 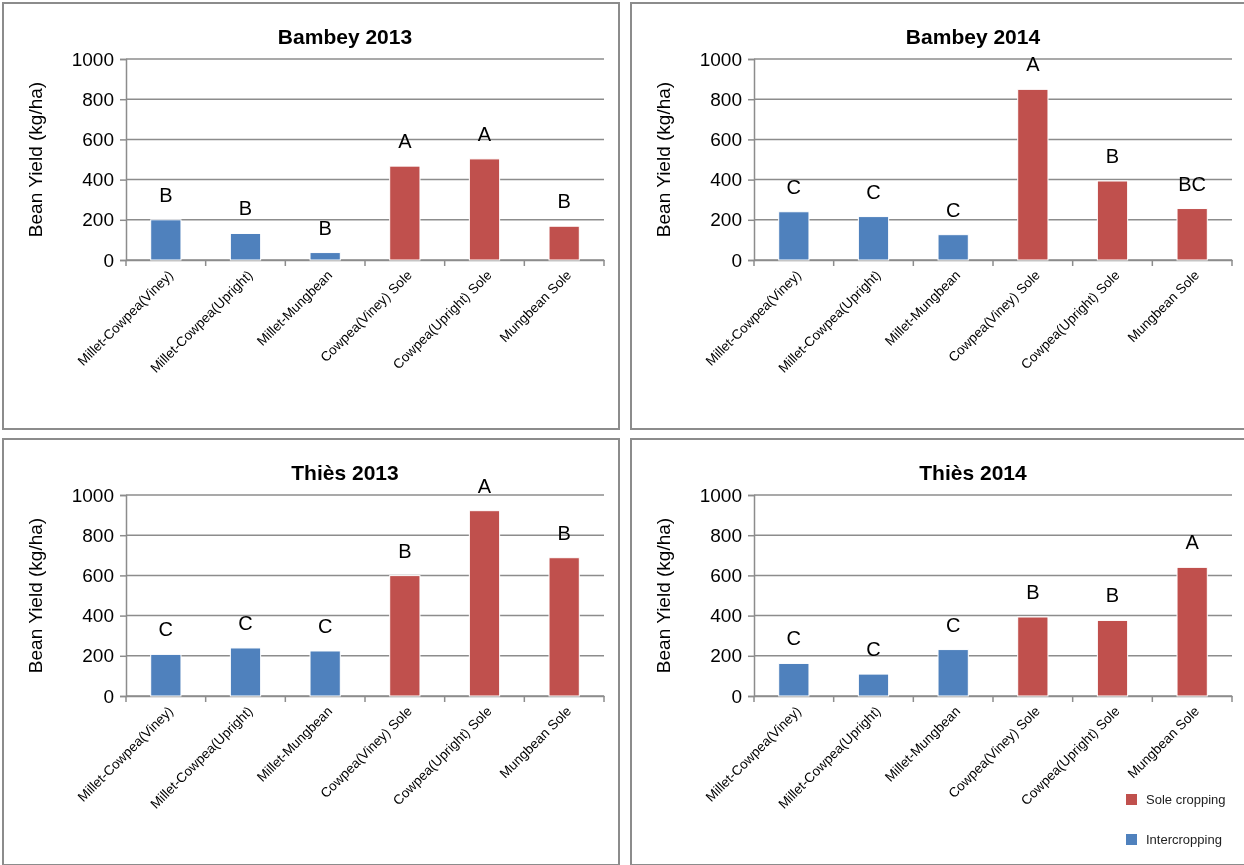 I want to click on legend-label: Sole cropping, so click(x=1186, y=799).